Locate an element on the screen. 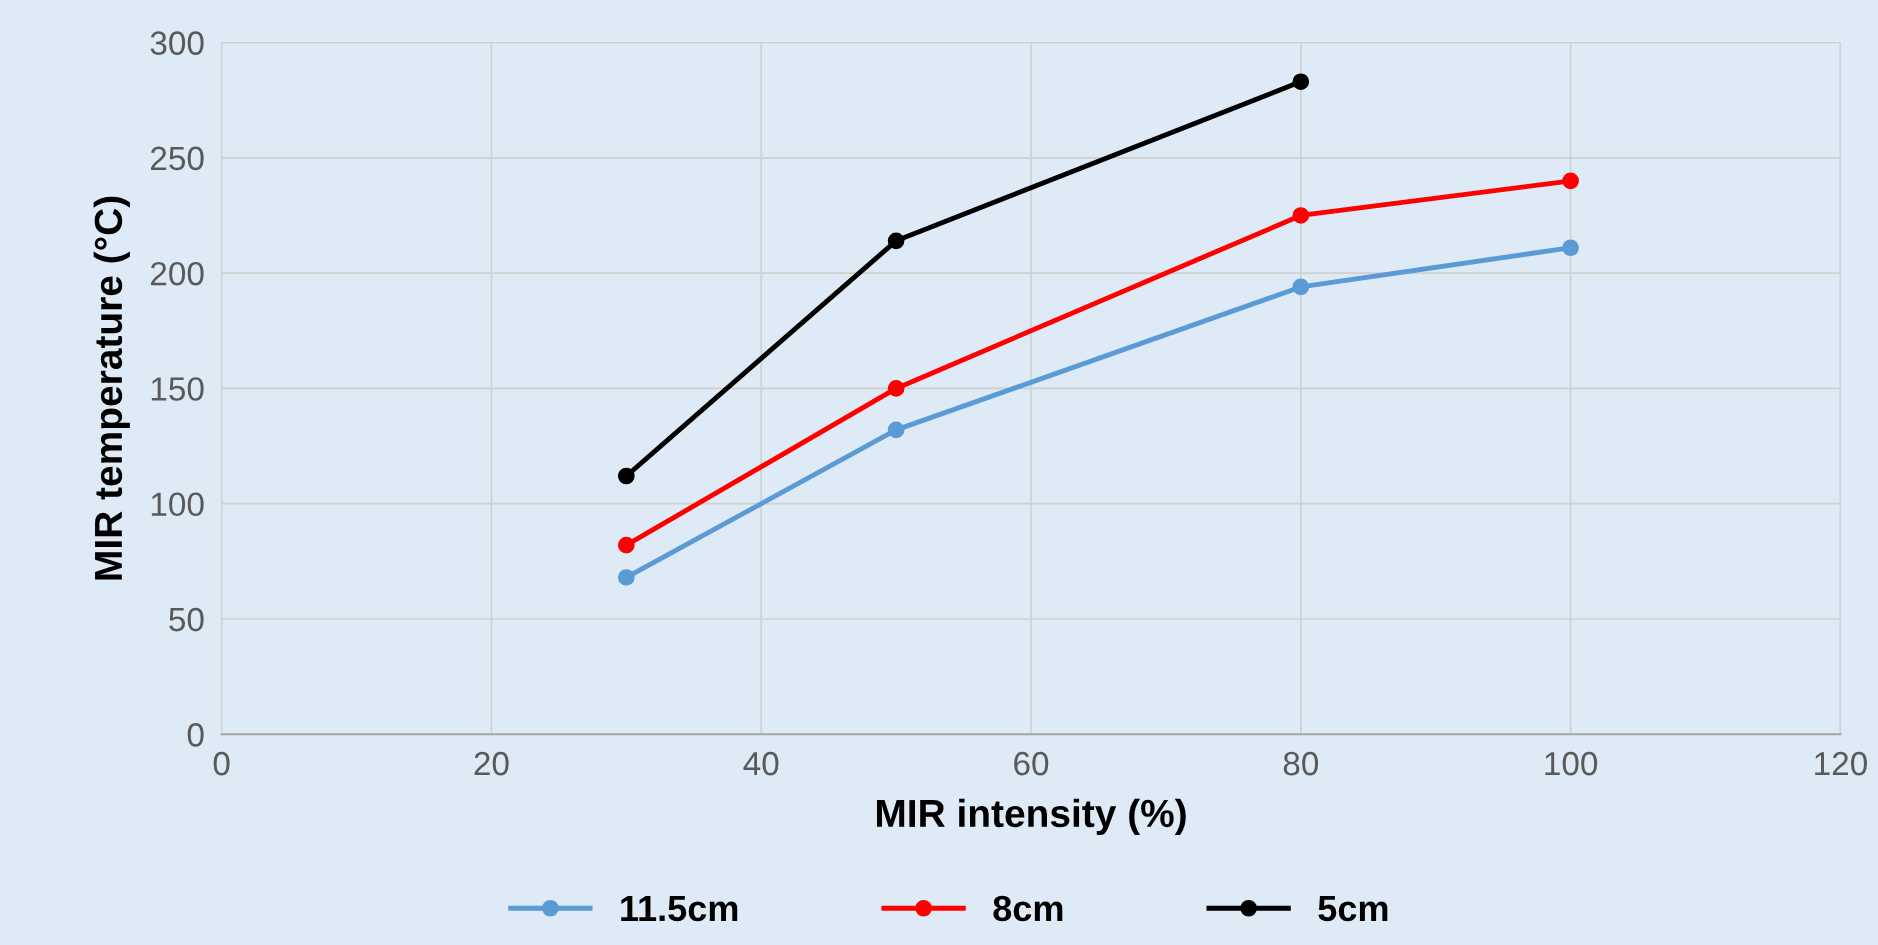  x-tick-label: 60 is located at coordinates (1031, 763).